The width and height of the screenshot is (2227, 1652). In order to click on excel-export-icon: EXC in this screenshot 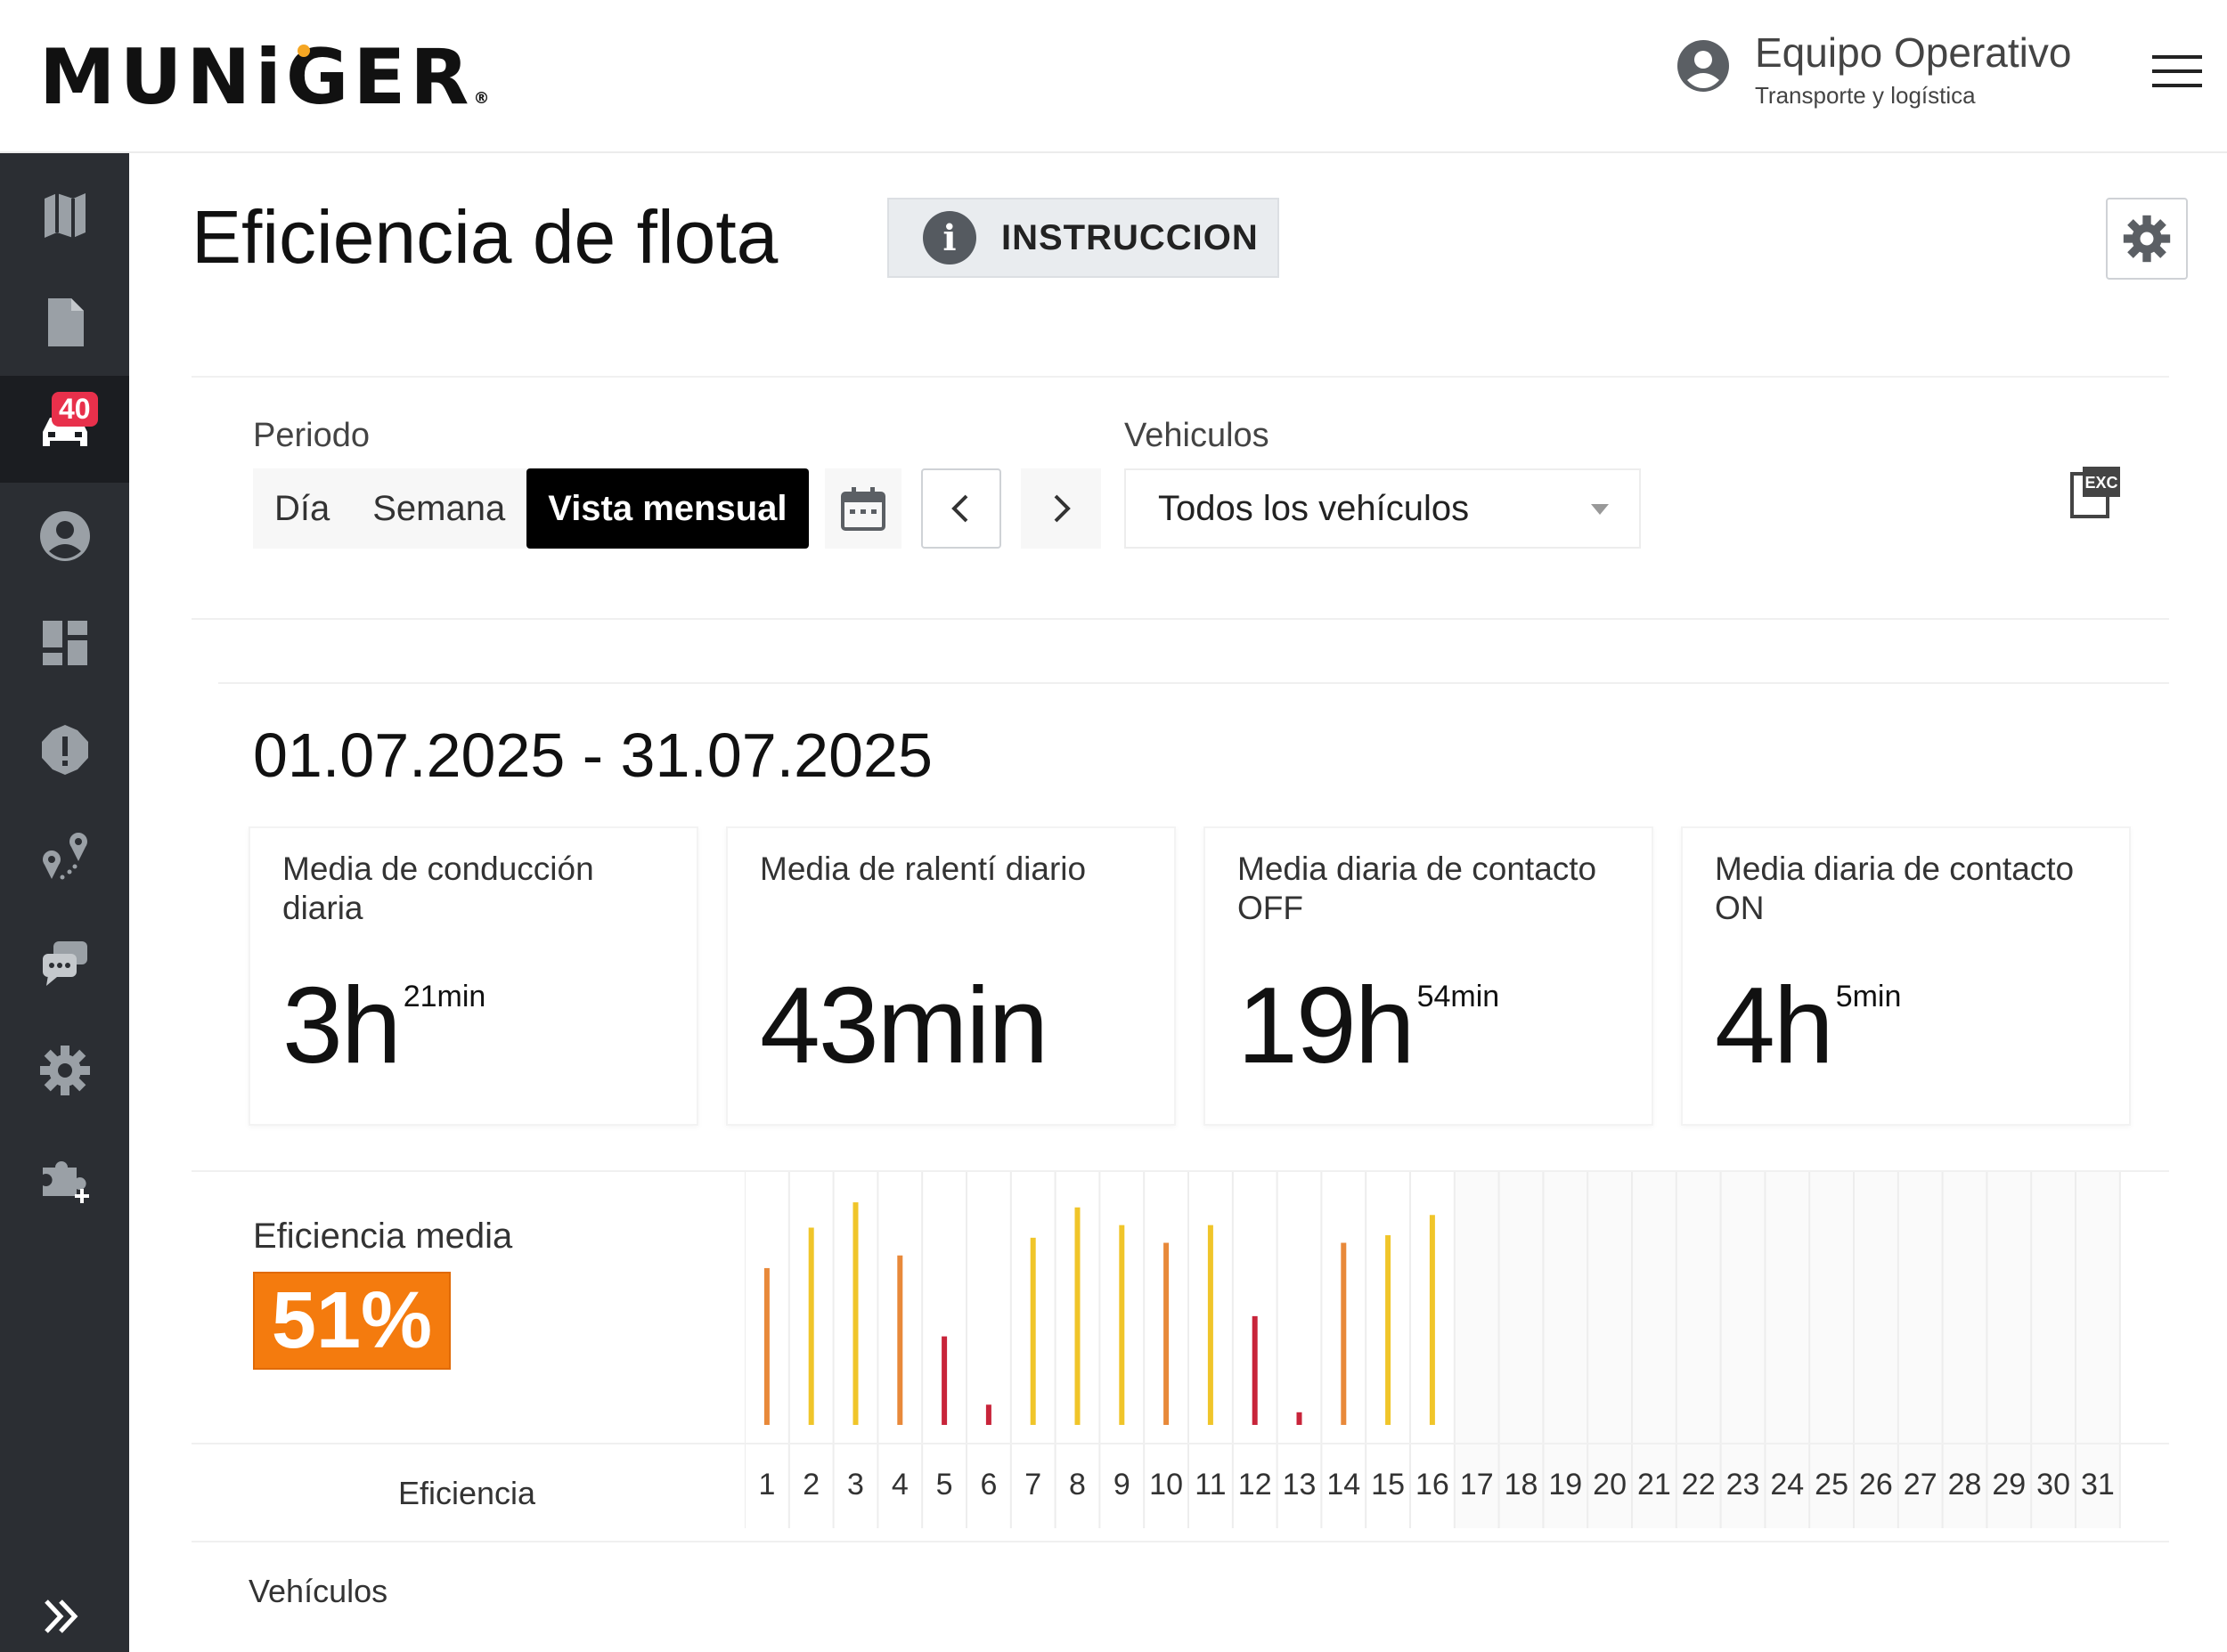, I will do `click(2096, 492)`.